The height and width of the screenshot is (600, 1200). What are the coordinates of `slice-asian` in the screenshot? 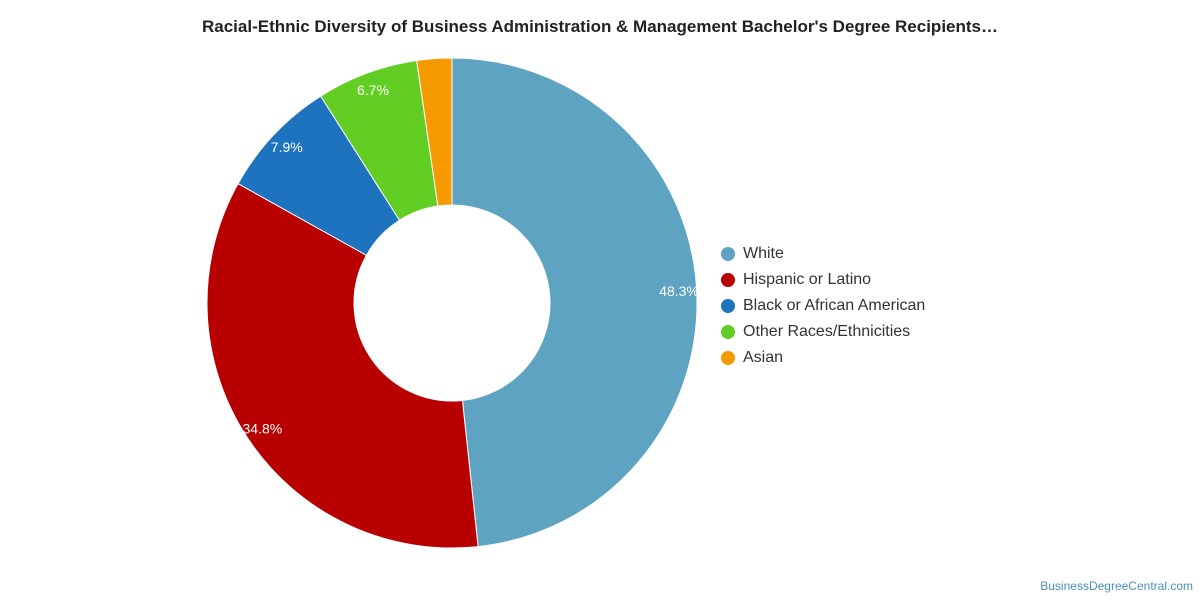 It's located at (434, 132).